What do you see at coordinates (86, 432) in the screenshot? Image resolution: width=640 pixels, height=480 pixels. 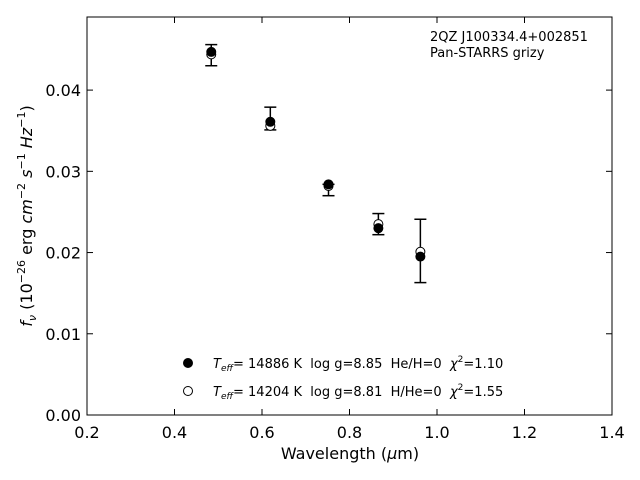 I see `x-tick-label: 0.2` at bounding box center [86, 432].